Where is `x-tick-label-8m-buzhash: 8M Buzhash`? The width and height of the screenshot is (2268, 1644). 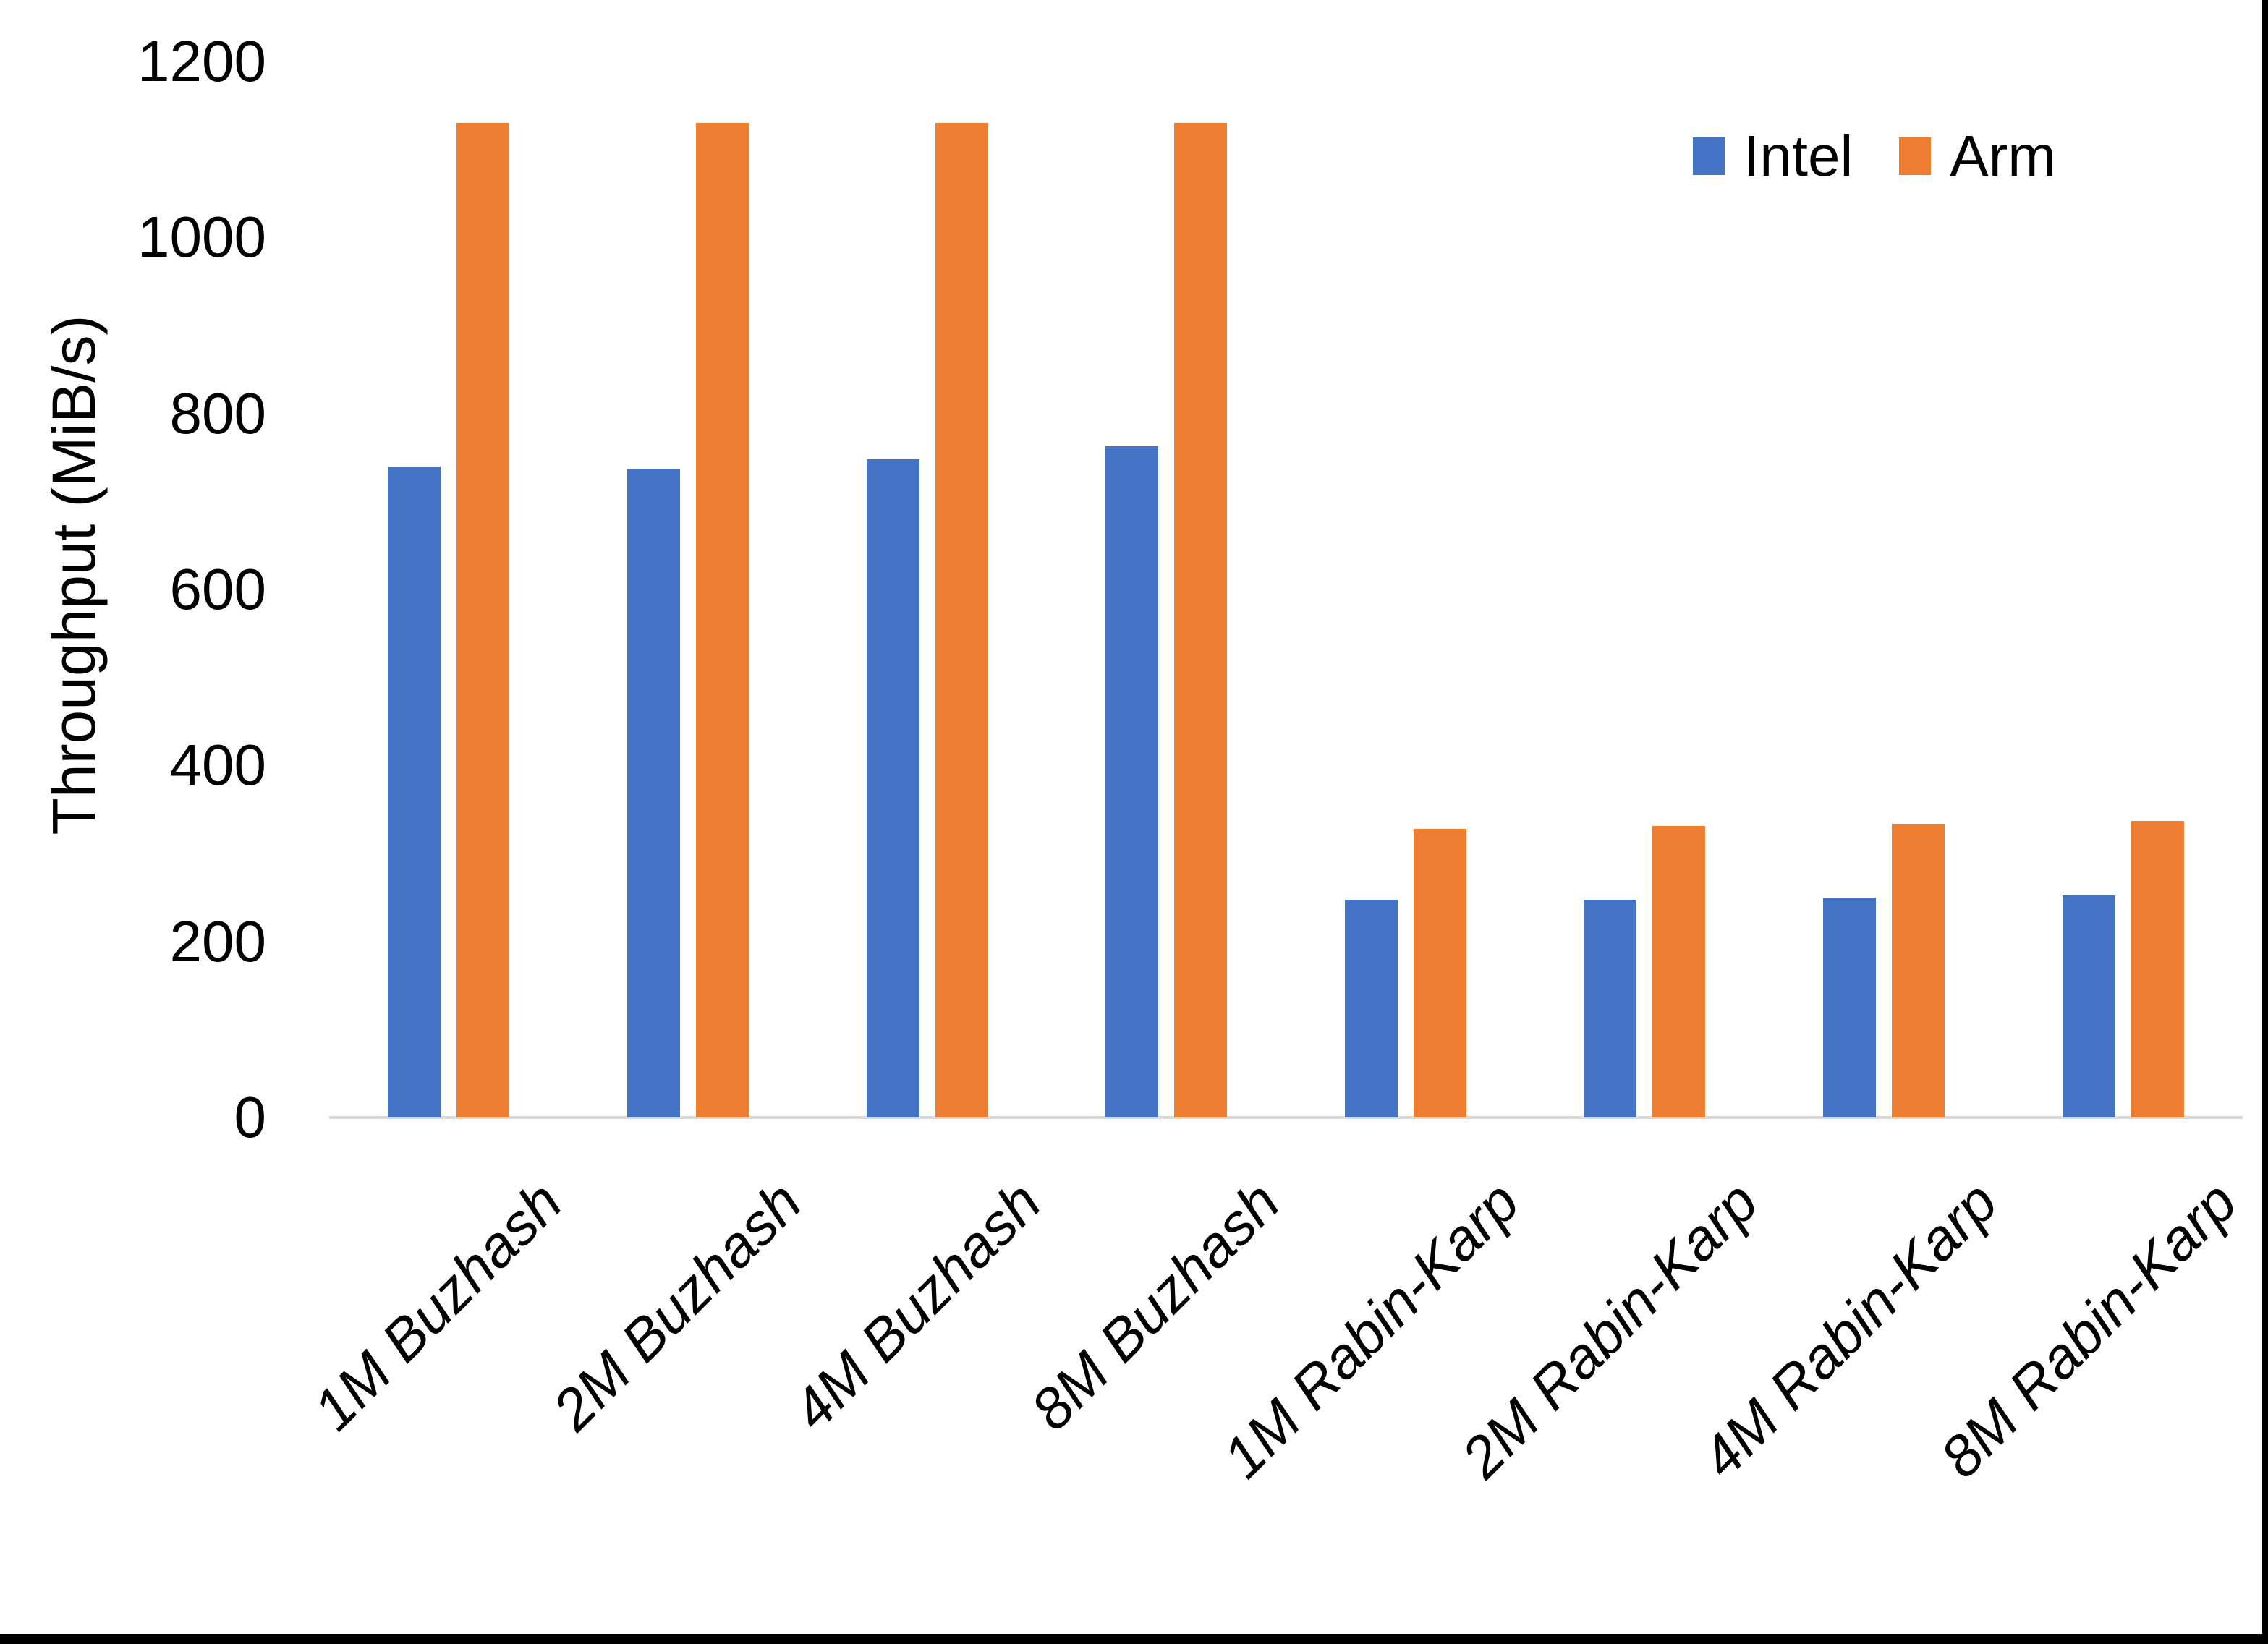
x-tick-label-8m-buzhash: 8M Buzhash is located at coordinates (1155, 1305).